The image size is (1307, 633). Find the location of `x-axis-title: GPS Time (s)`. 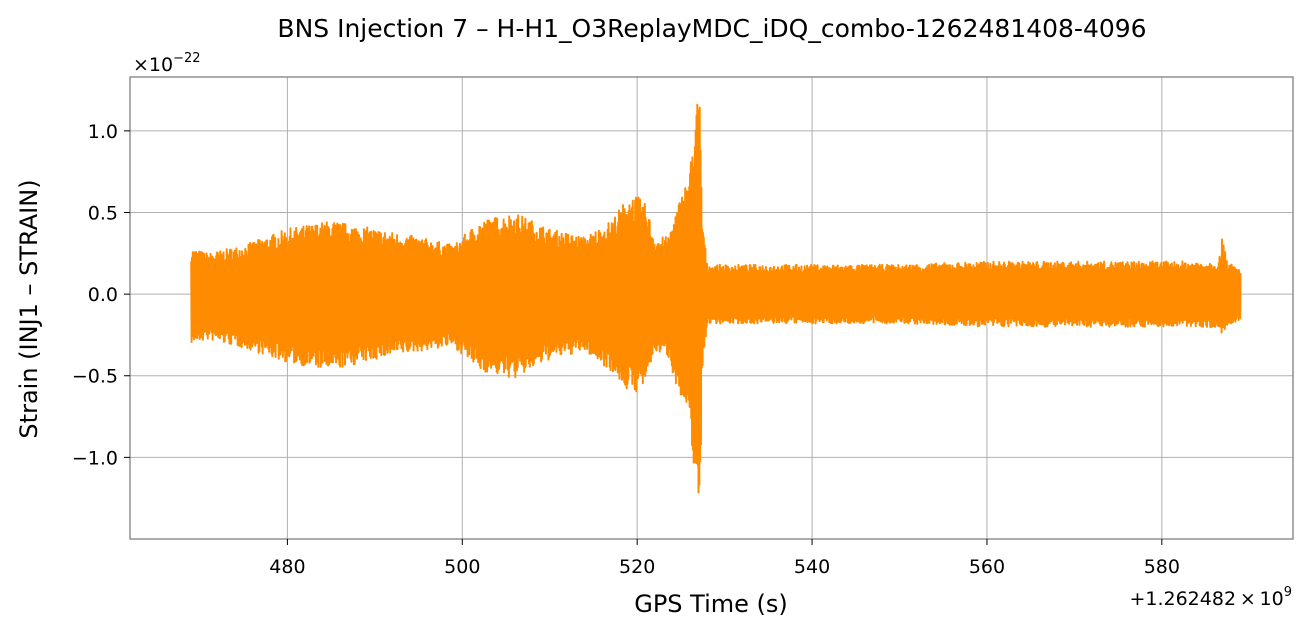

x-axis-title: GPS Time (s) is located at coordinates (711, 604).